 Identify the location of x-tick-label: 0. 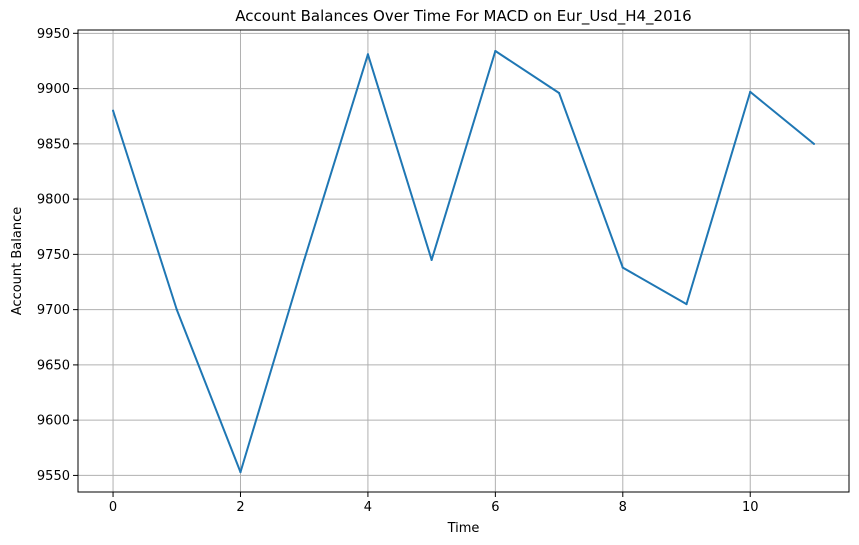
(113, 507).